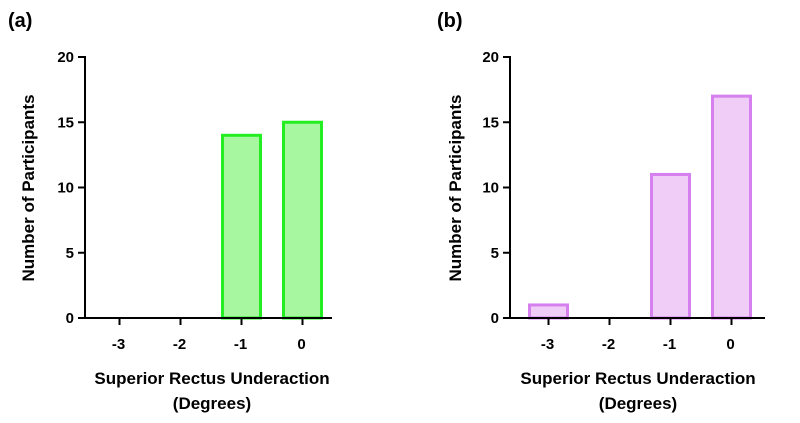  What do you see at coordinates (212, 403) in the screenshot?
I see `x-axis-title-a-line-2: (Degrees)` at bounding box center [212, 403].